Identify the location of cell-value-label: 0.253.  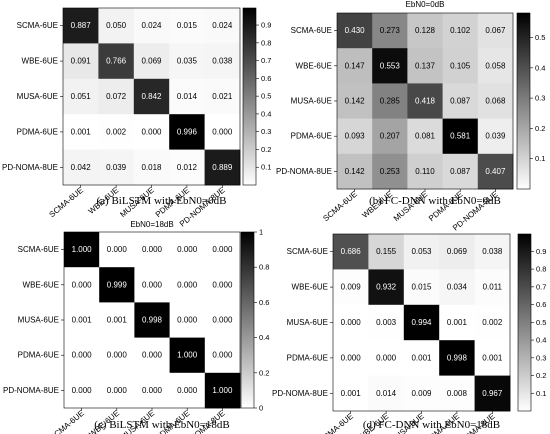
(390, 171).